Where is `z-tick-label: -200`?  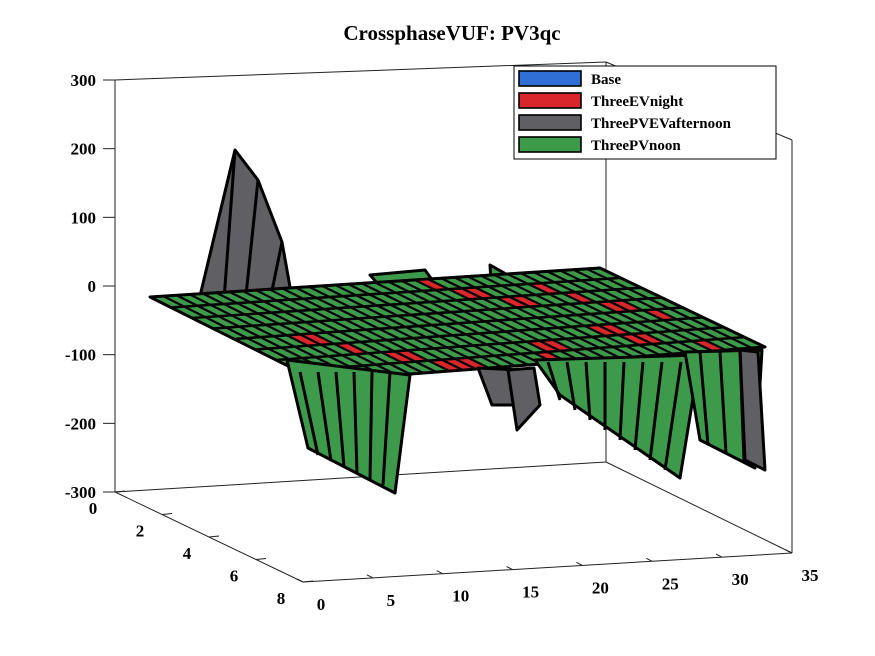 z-tick-label: -200 is located at coordinates (80, 423).